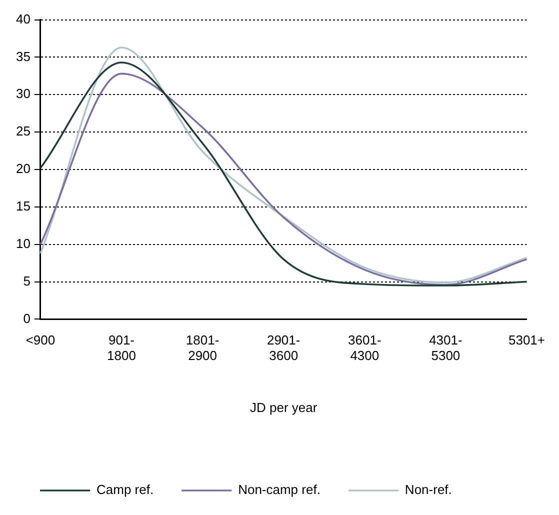 Image resolution: width=559 pixels, height=515 pixels. I want to click on x-tick-label: <900, so click(41, 340).